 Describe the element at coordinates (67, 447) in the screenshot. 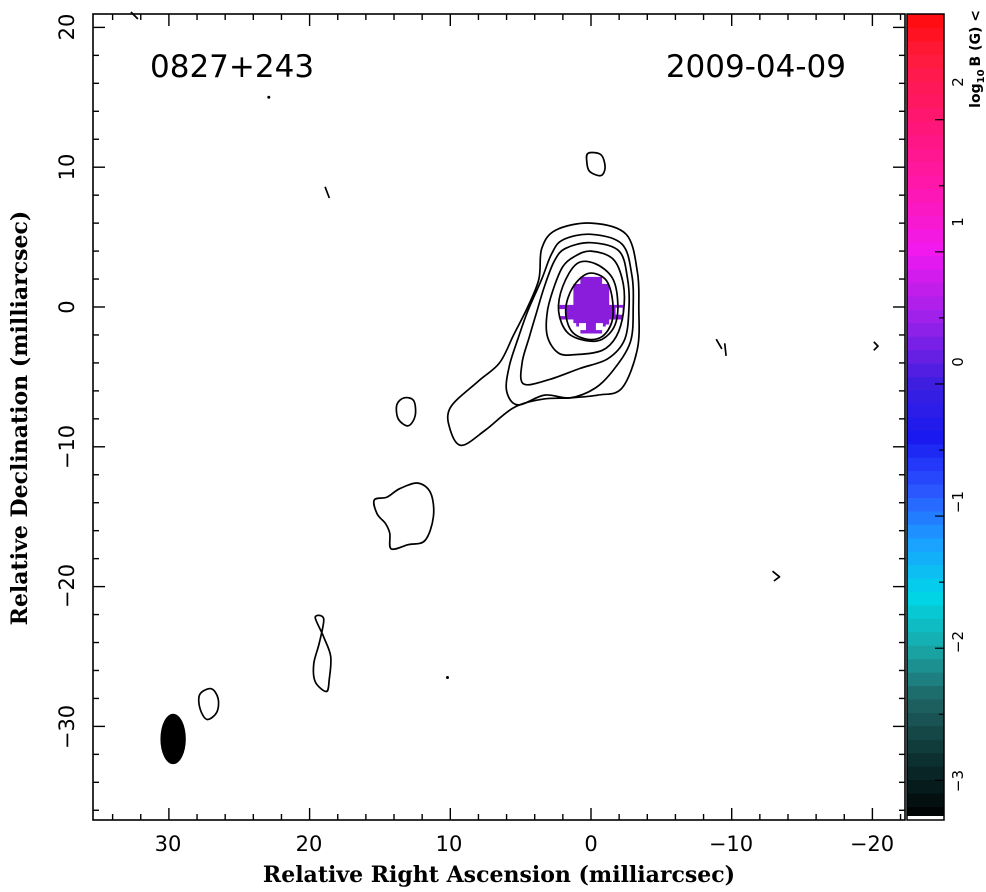

I see `y-tick-label: −10` at that location.